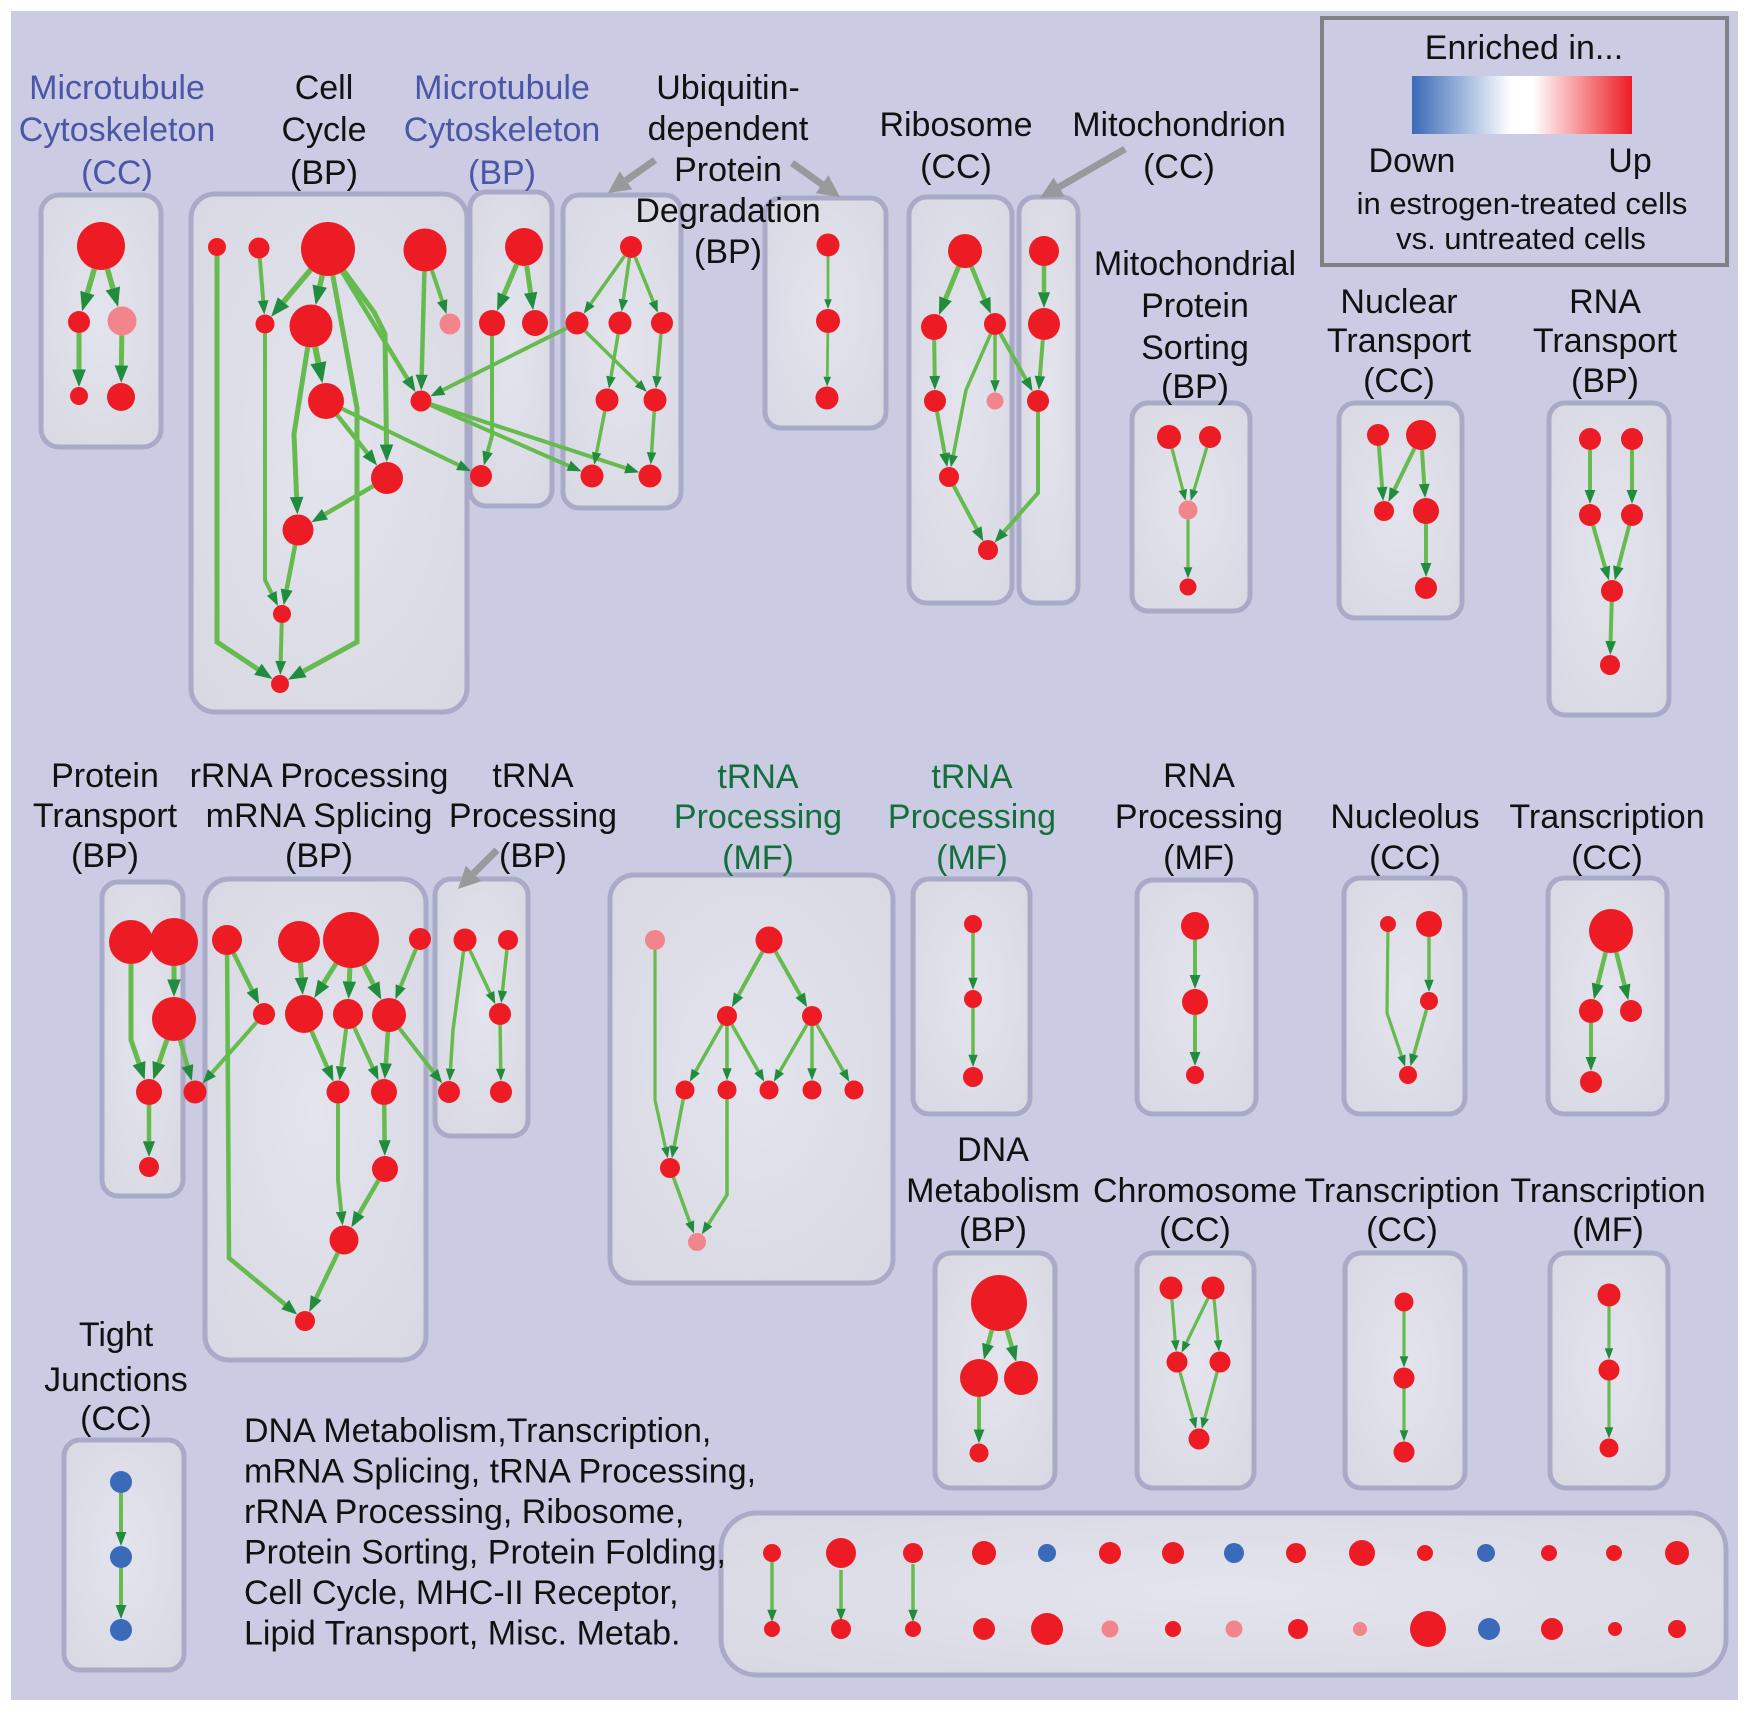  I want to click on svg-text:Protein Sorting, Protein Foldi: Protein Sorting, Protein Folding,, so click(485, 1553).